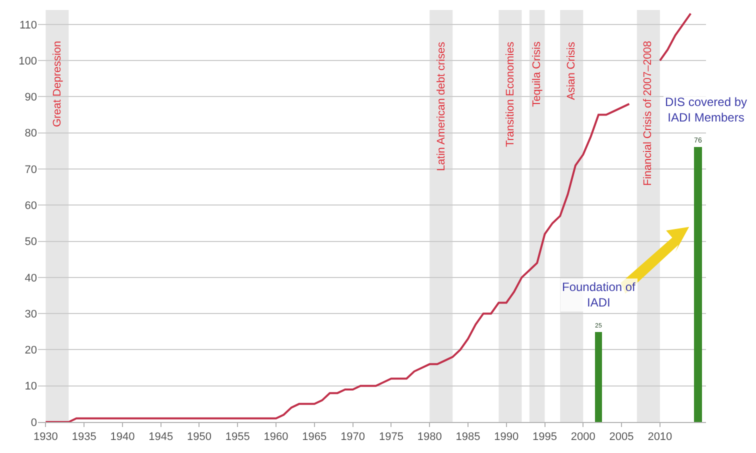 This screenshot has height=453, width=756. Describe the element at coordinates (276, 437) in the screenshot. I see `x-tick-label: 1960` at that location.